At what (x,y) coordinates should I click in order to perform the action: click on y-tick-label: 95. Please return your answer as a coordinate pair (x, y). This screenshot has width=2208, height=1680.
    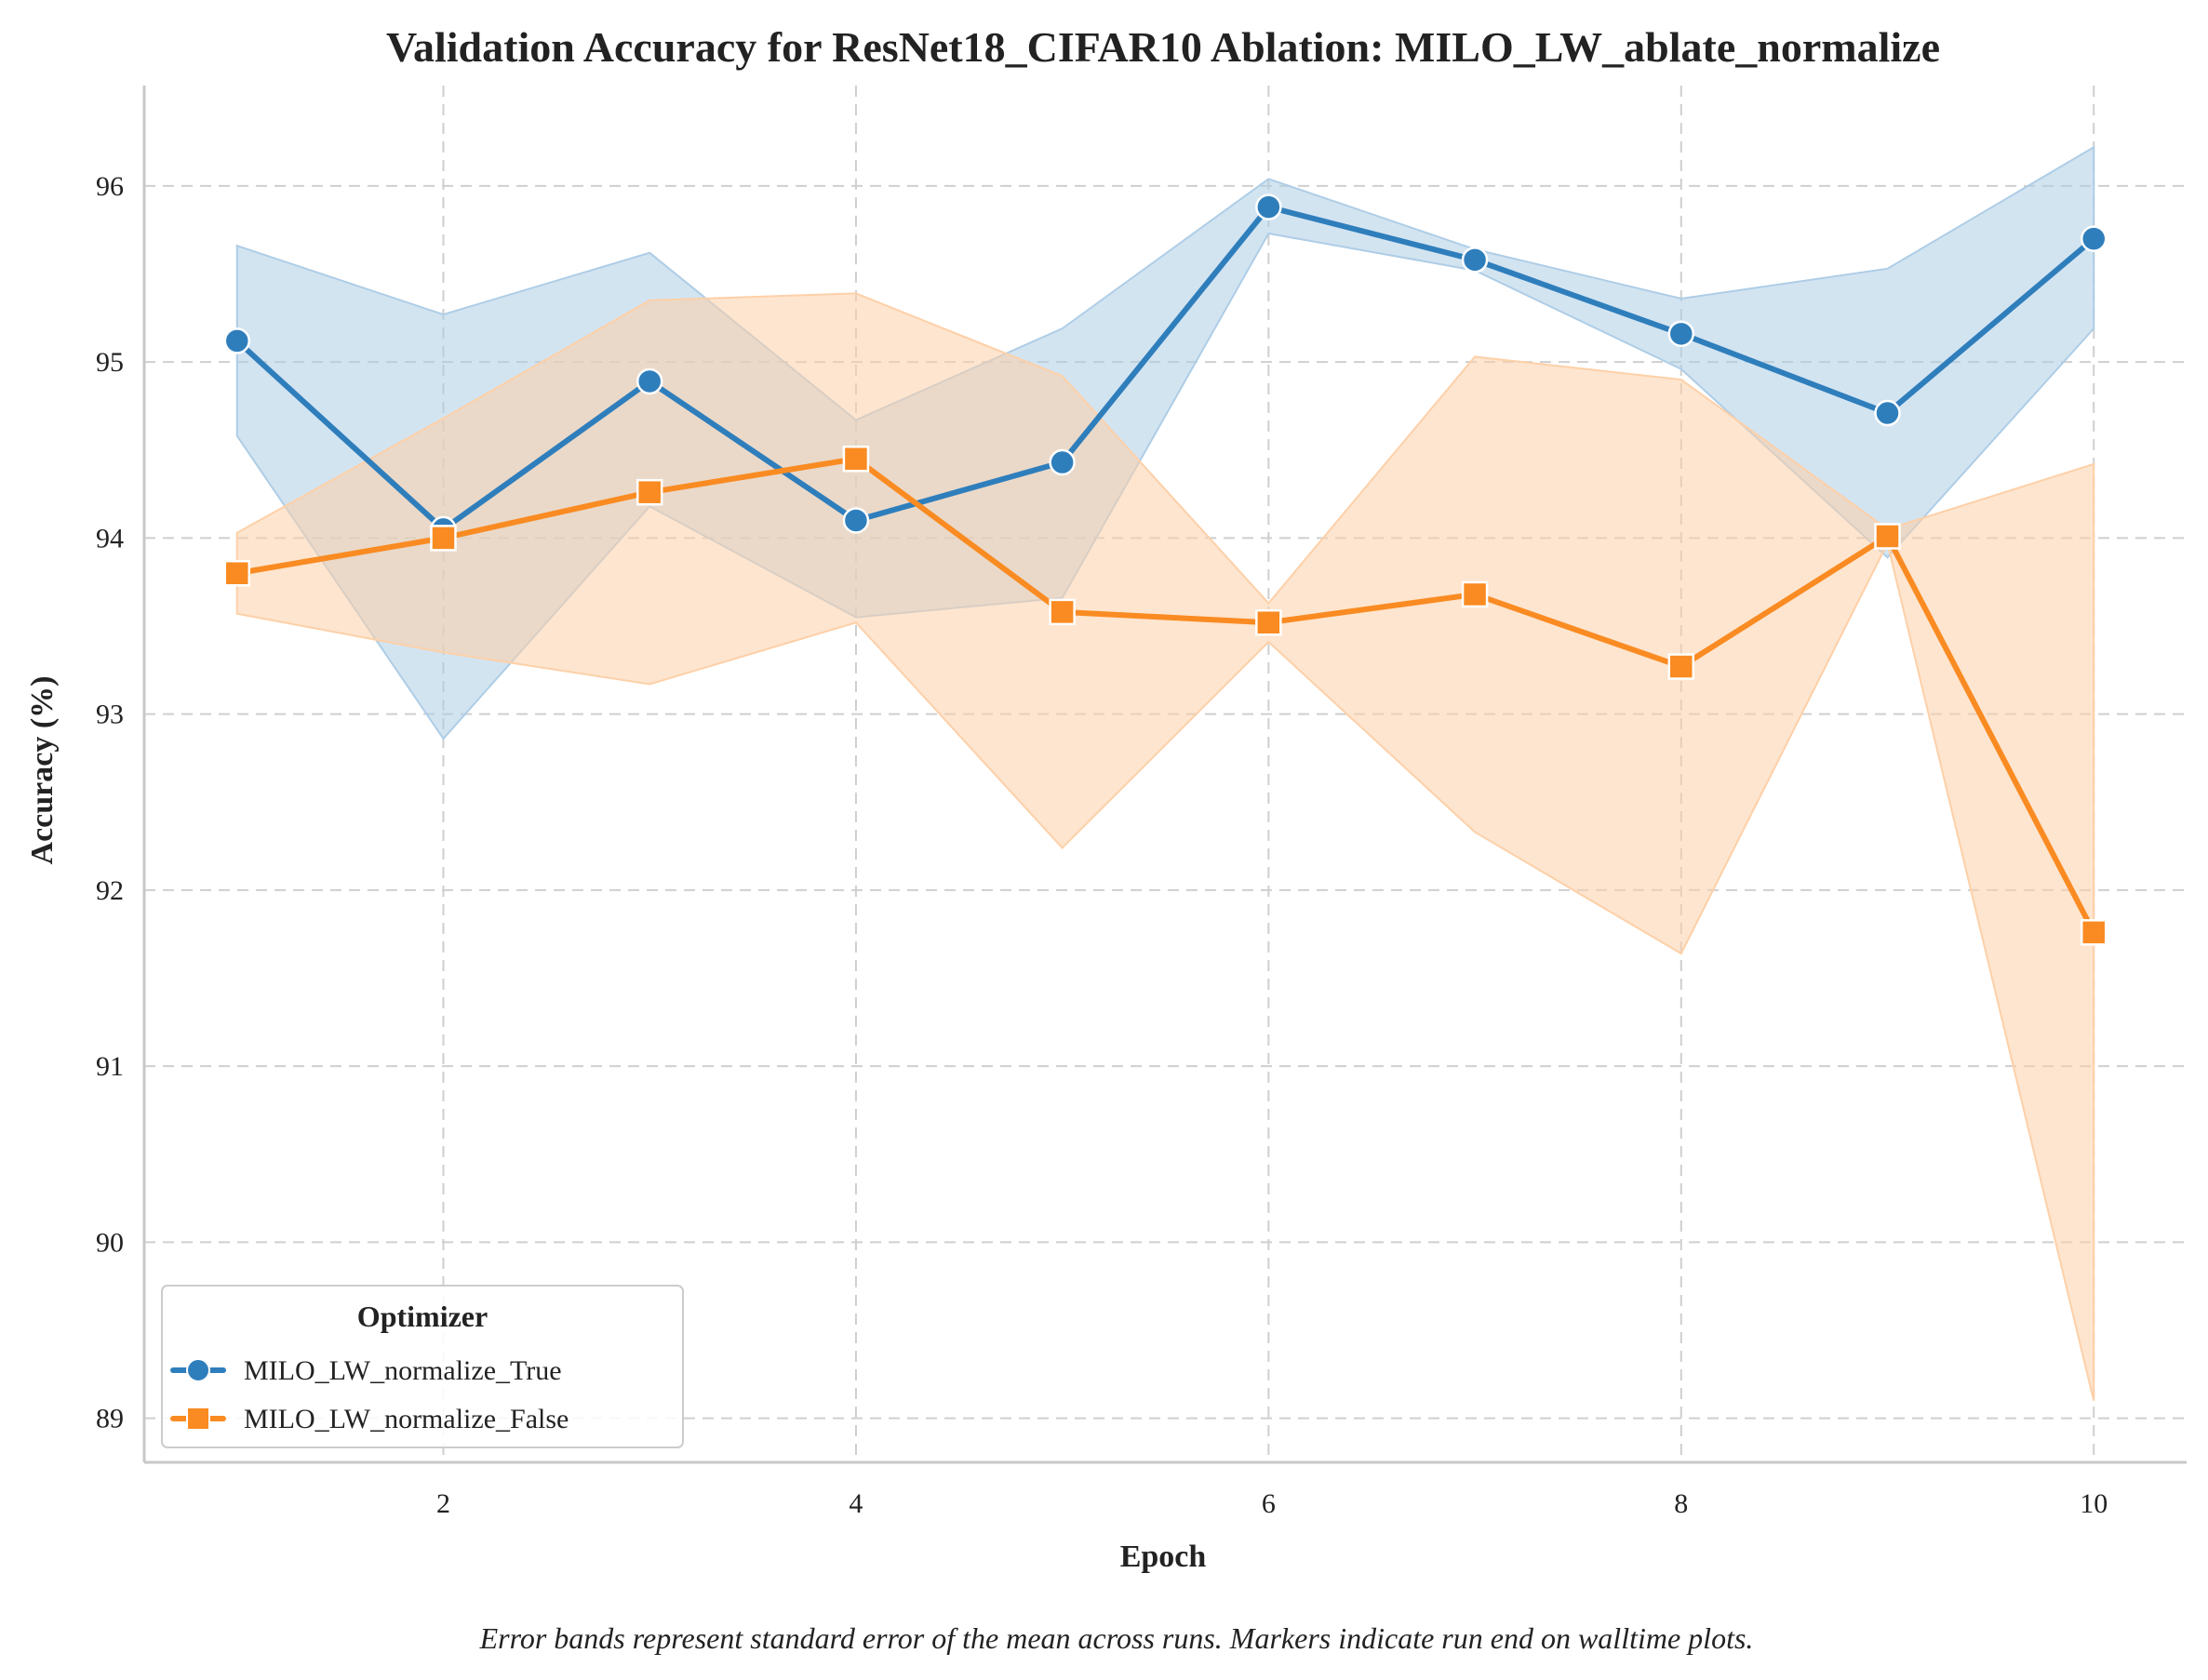
    Looking at the image, I should click on (110, 362).